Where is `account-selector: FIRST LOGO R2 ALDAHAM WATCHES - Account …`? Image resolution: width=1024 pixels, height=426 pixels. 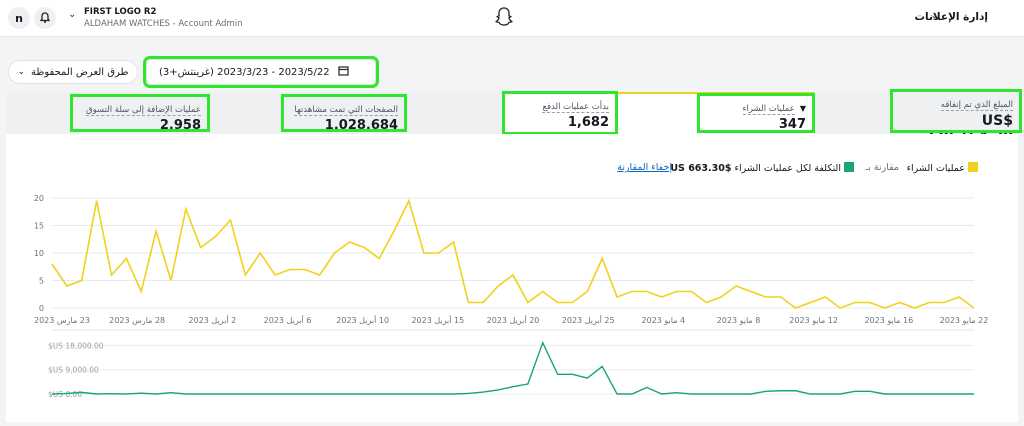 account-selector: FIRST LOGO R2 ALDAHAM WATCHES - Account … is located at coordinates (163, 18).